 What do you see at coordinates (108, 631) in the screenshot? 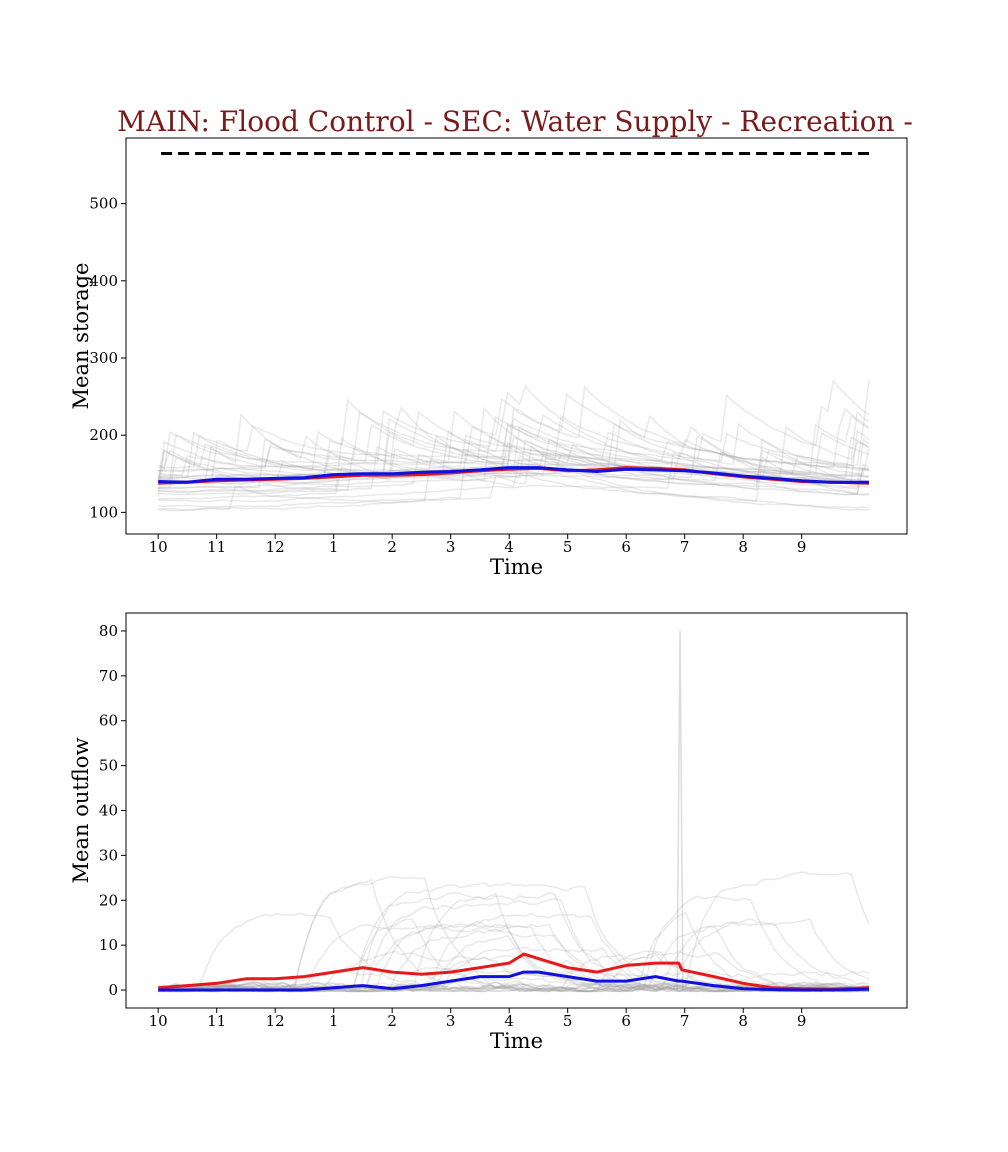
I see `y-tick-label: 80` at bounding box center [108, 631].